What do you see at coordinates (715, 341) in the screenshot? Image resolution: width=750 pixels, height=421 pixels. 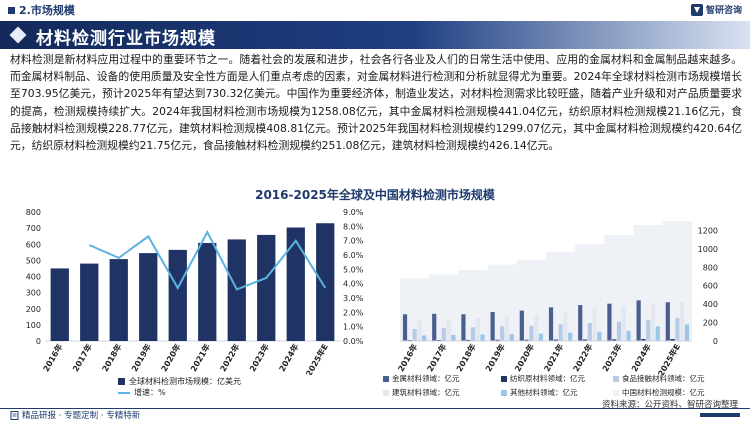 I see `y-tick-label: 0` at bounding box center [715, 341].